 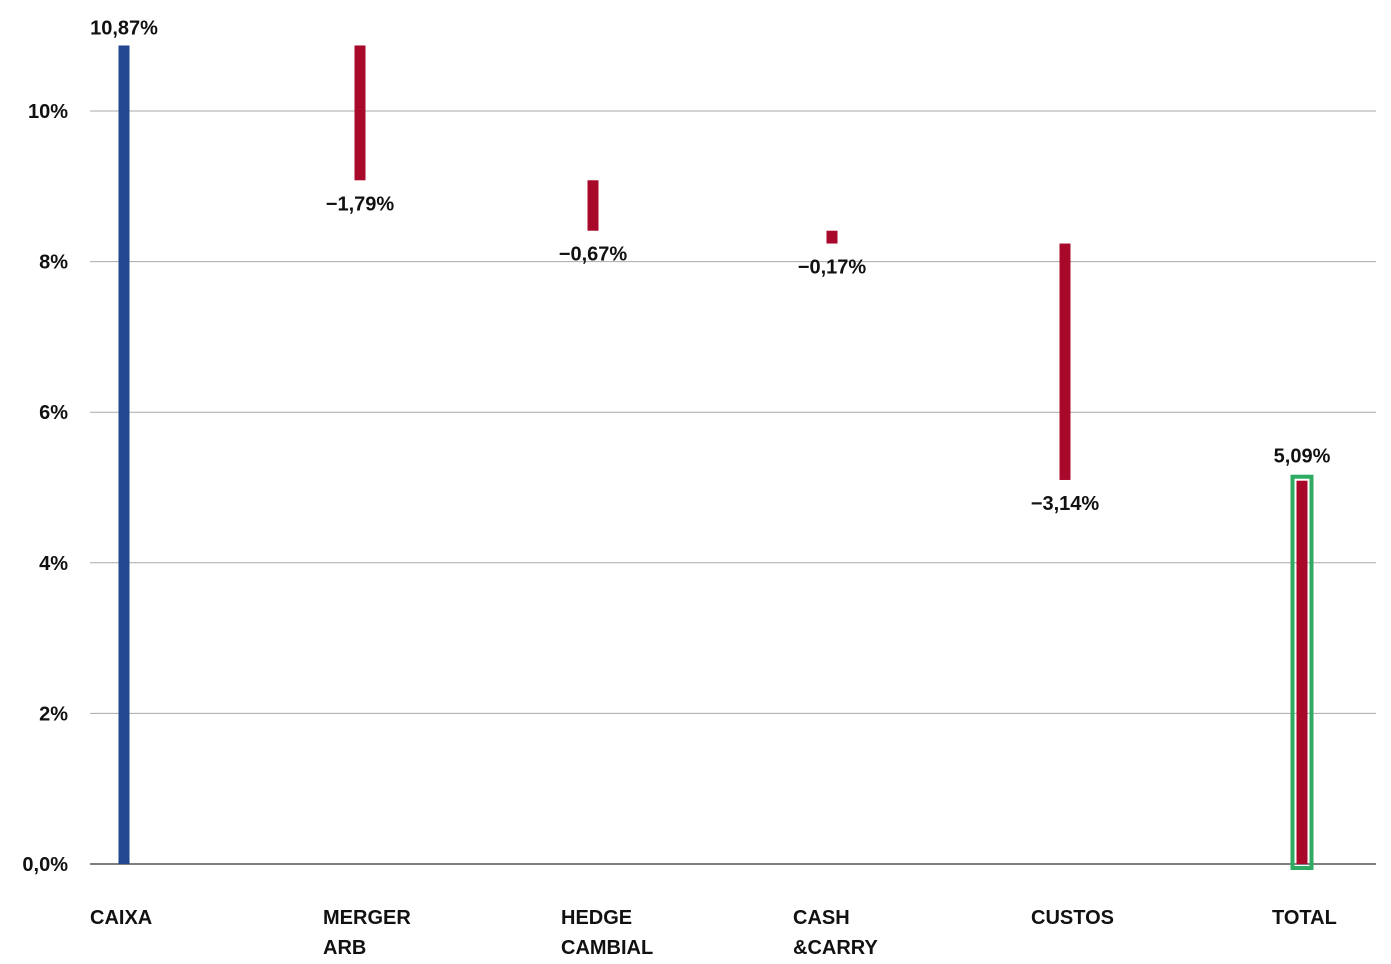 I want to click on y-tick-label: 4%, so click(x=53, y=564).